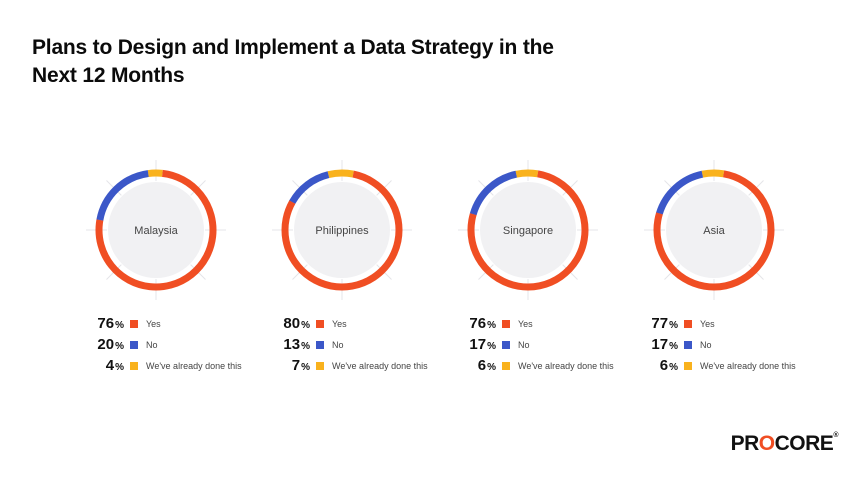 The width and height of the screenshot is (864, 486). Describe the element at coordinates (745, 443) in the screenshot. I see `logo-text-a: PR` at that location.